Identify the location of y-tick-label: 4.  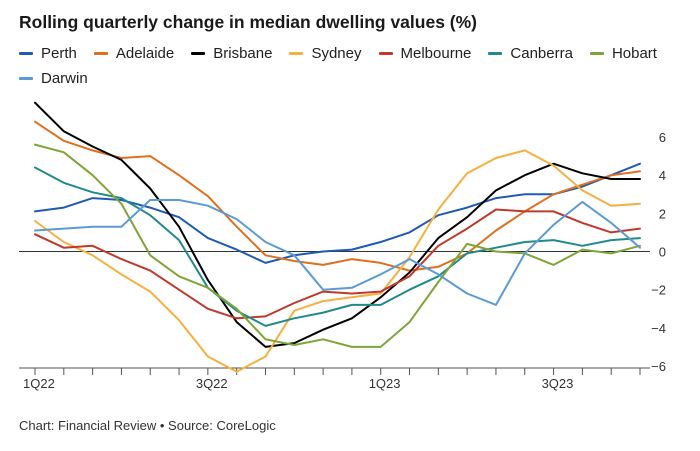
(662, 175).